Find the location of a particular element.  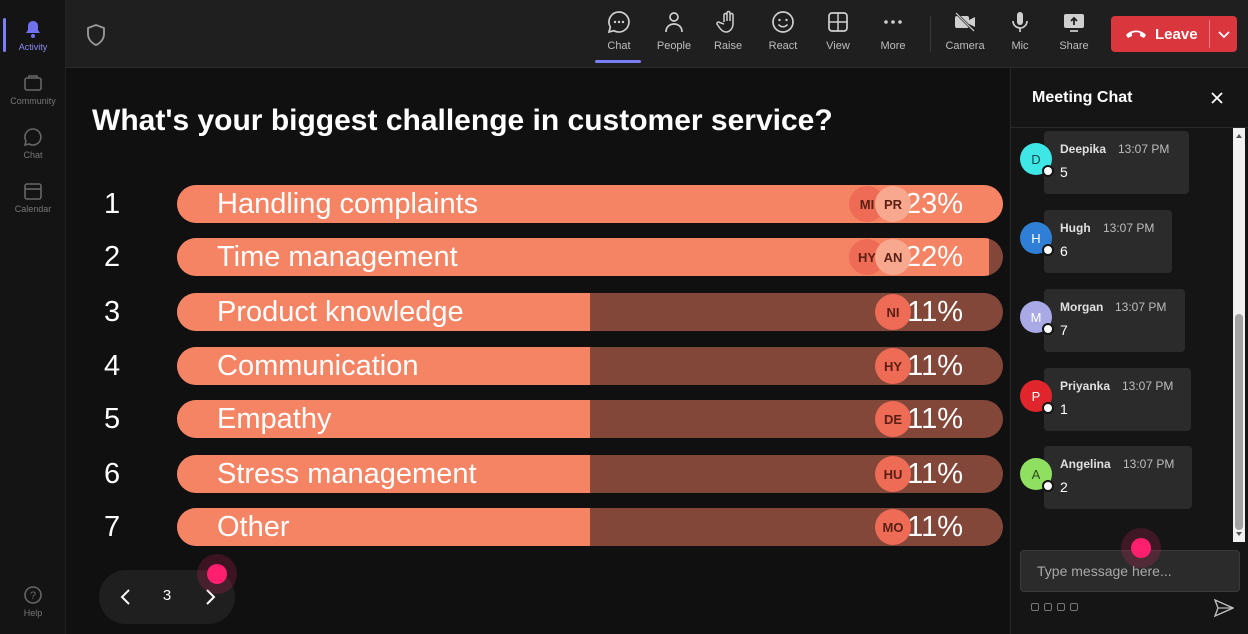

leave-button: Leave is located at coordinates (1174, 34).